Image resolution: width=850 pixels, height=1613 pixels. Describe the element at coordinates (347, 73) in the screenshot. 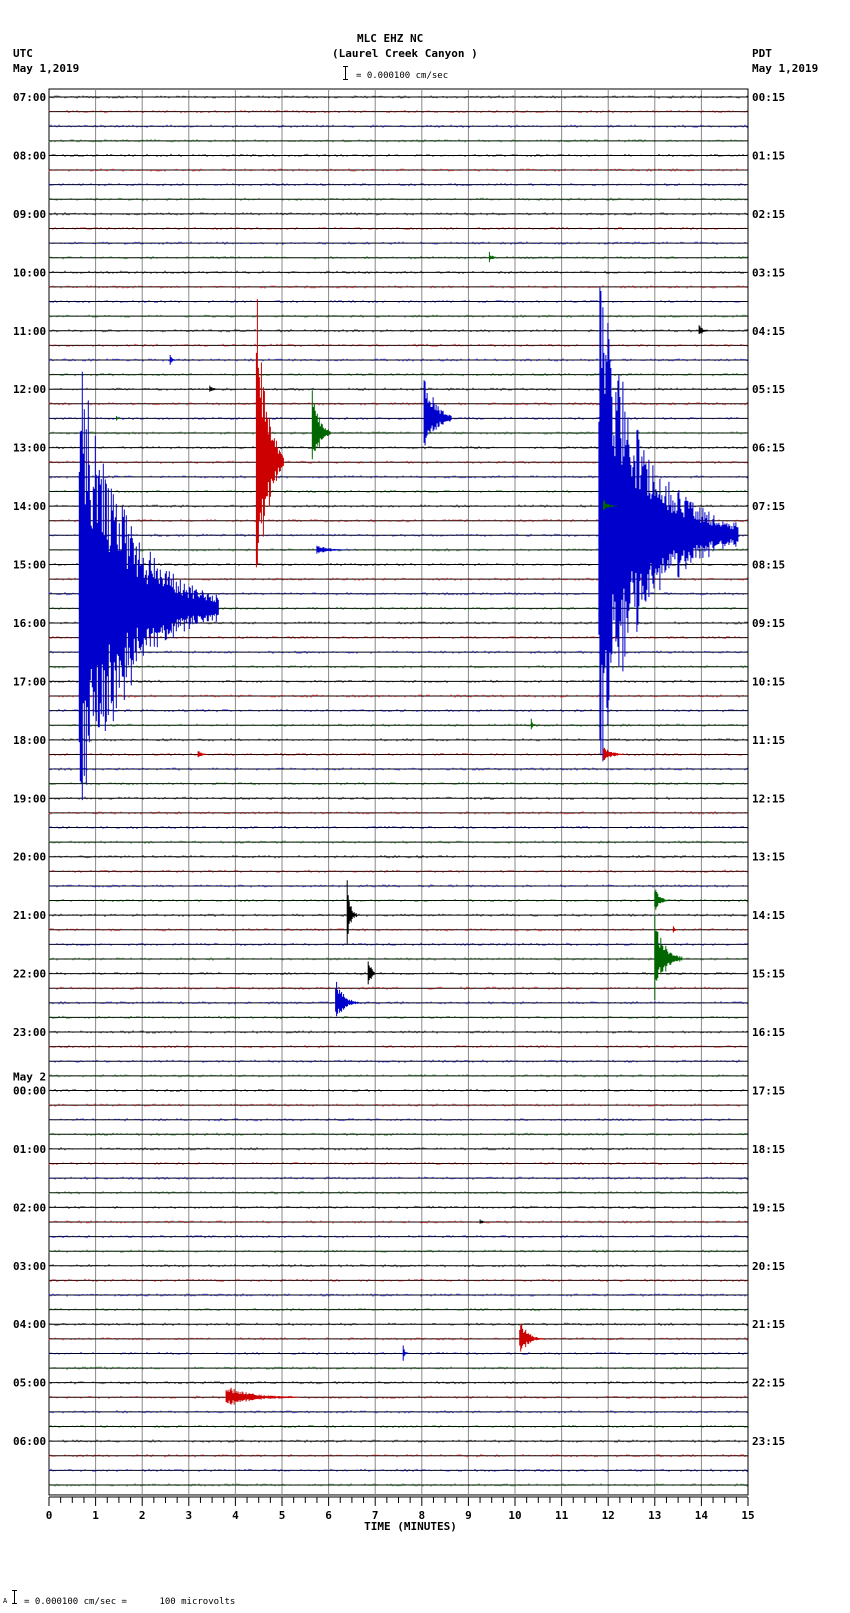

I see `scale-bar-icon` at that location.